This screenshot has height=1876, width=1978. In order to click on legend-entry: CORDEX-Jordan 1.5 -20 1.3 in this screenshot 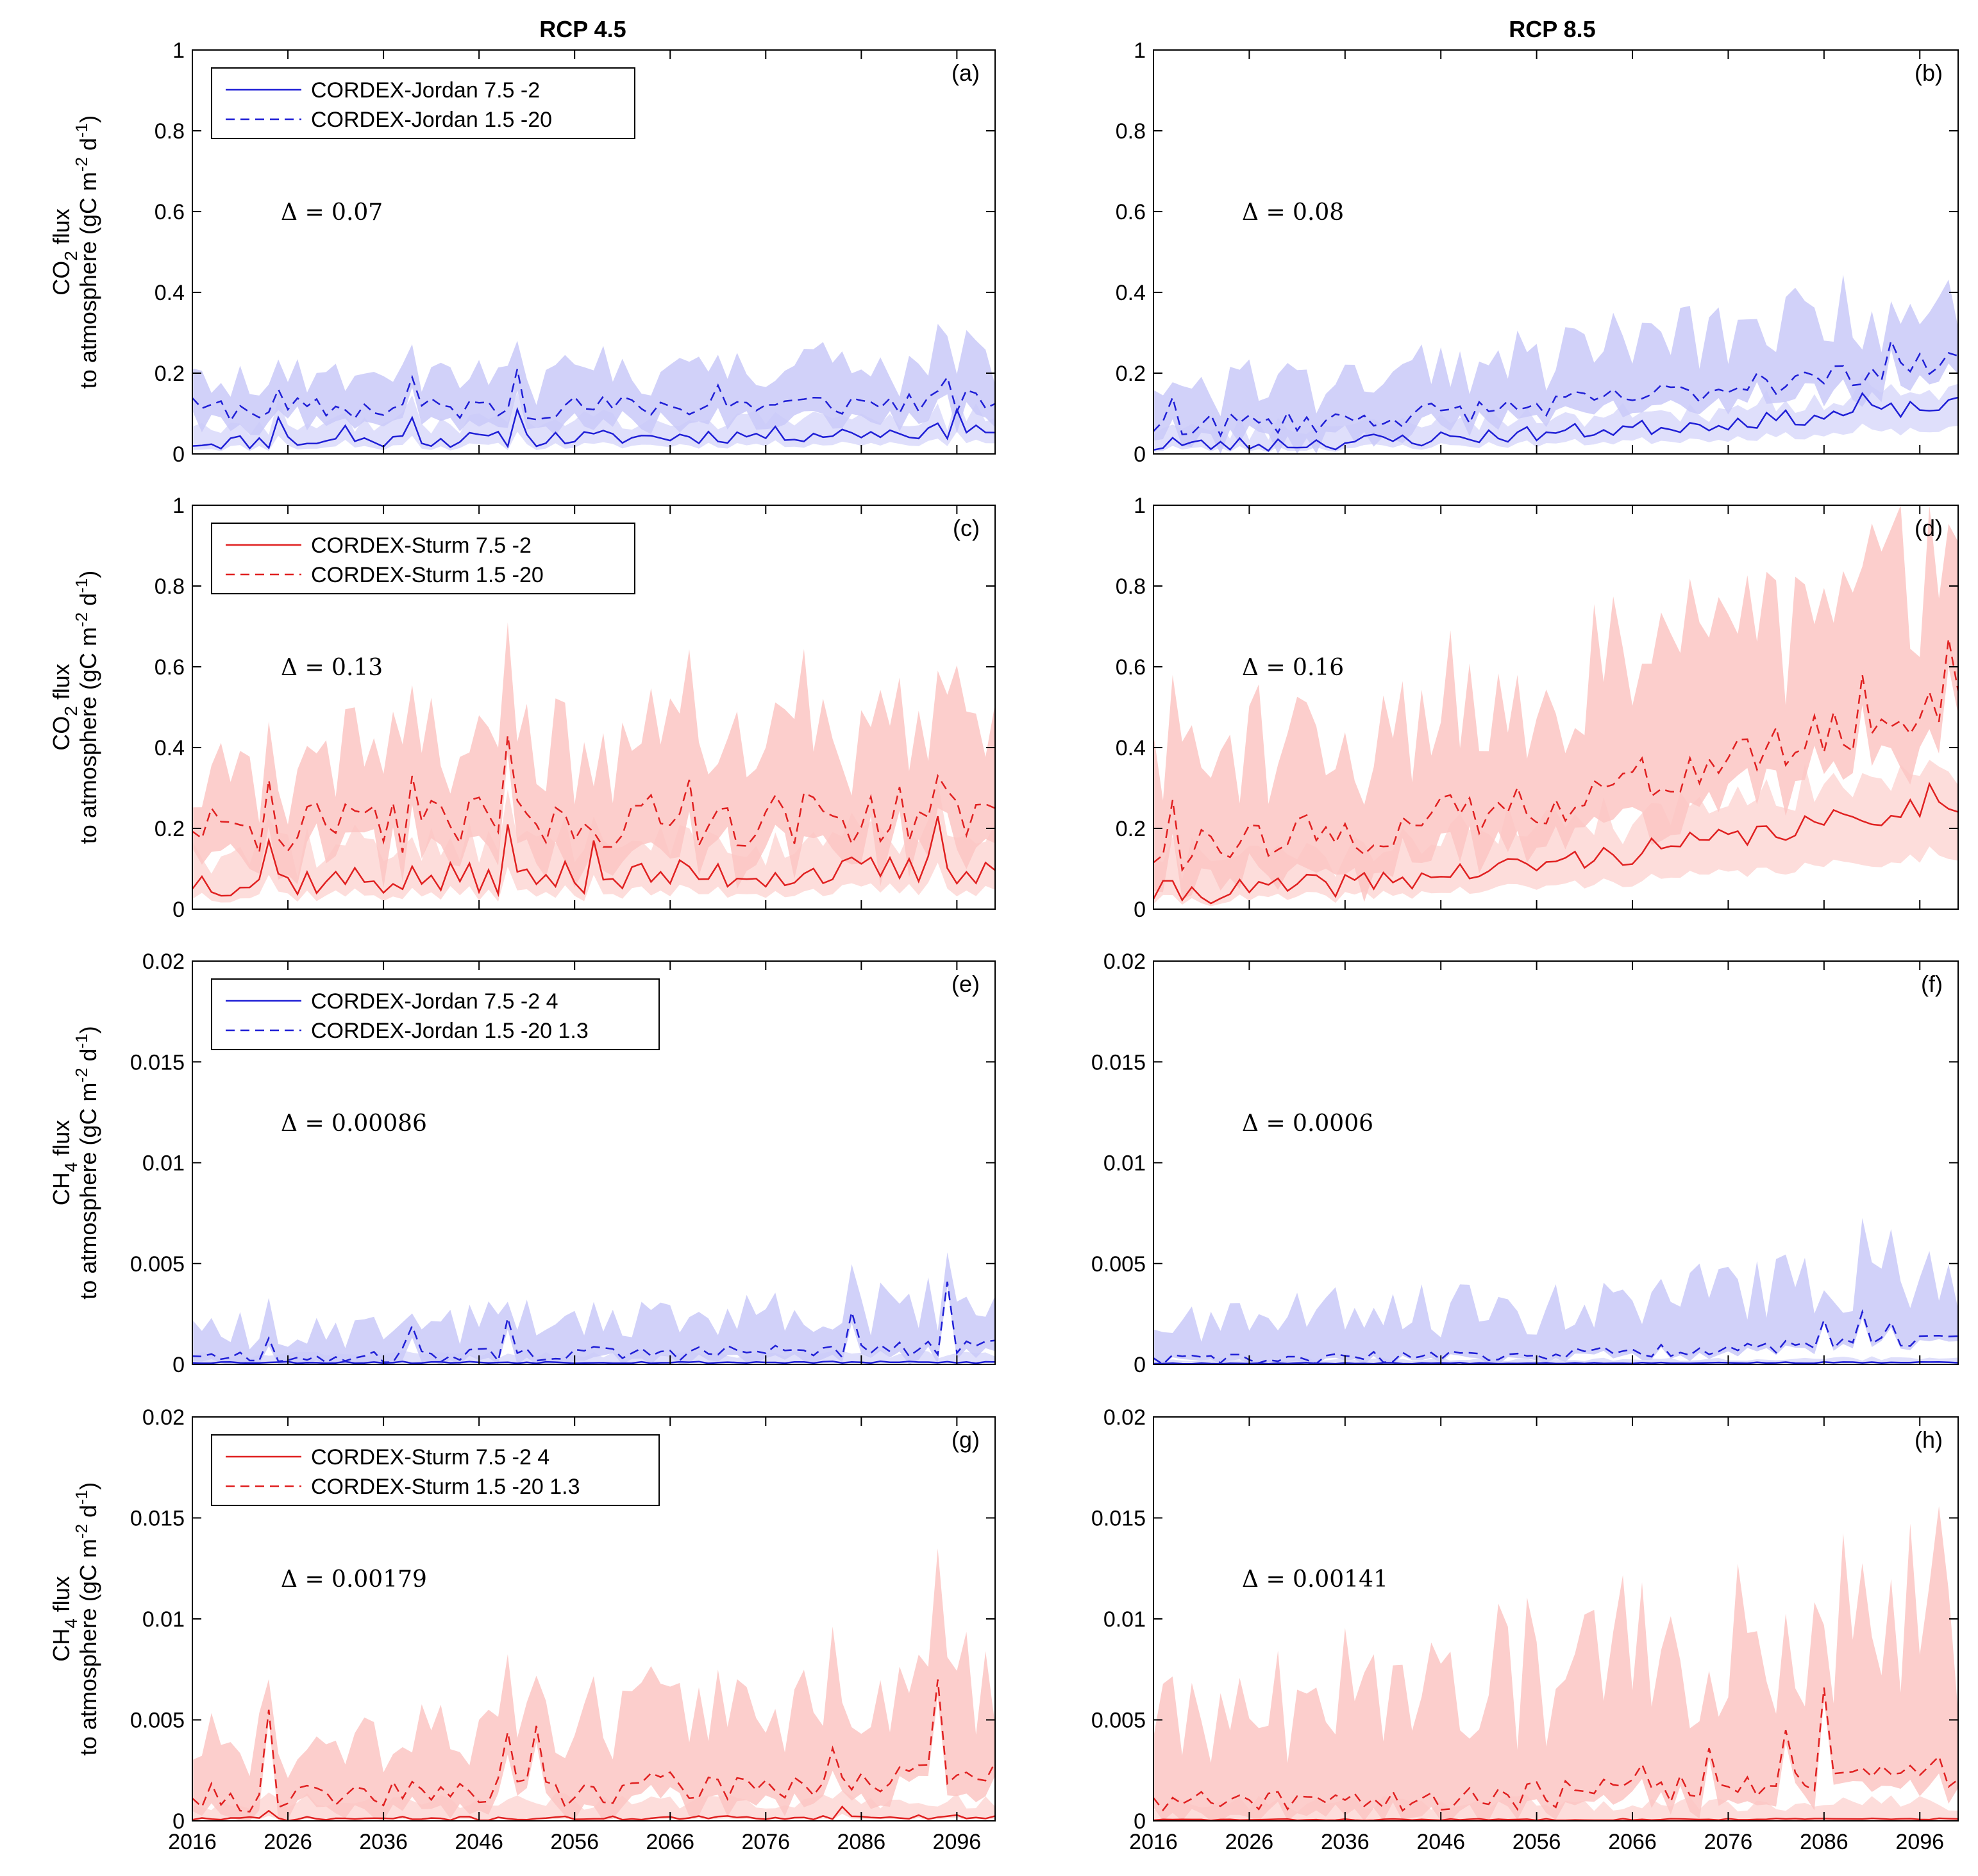, I will do `click(450, 1031)`.